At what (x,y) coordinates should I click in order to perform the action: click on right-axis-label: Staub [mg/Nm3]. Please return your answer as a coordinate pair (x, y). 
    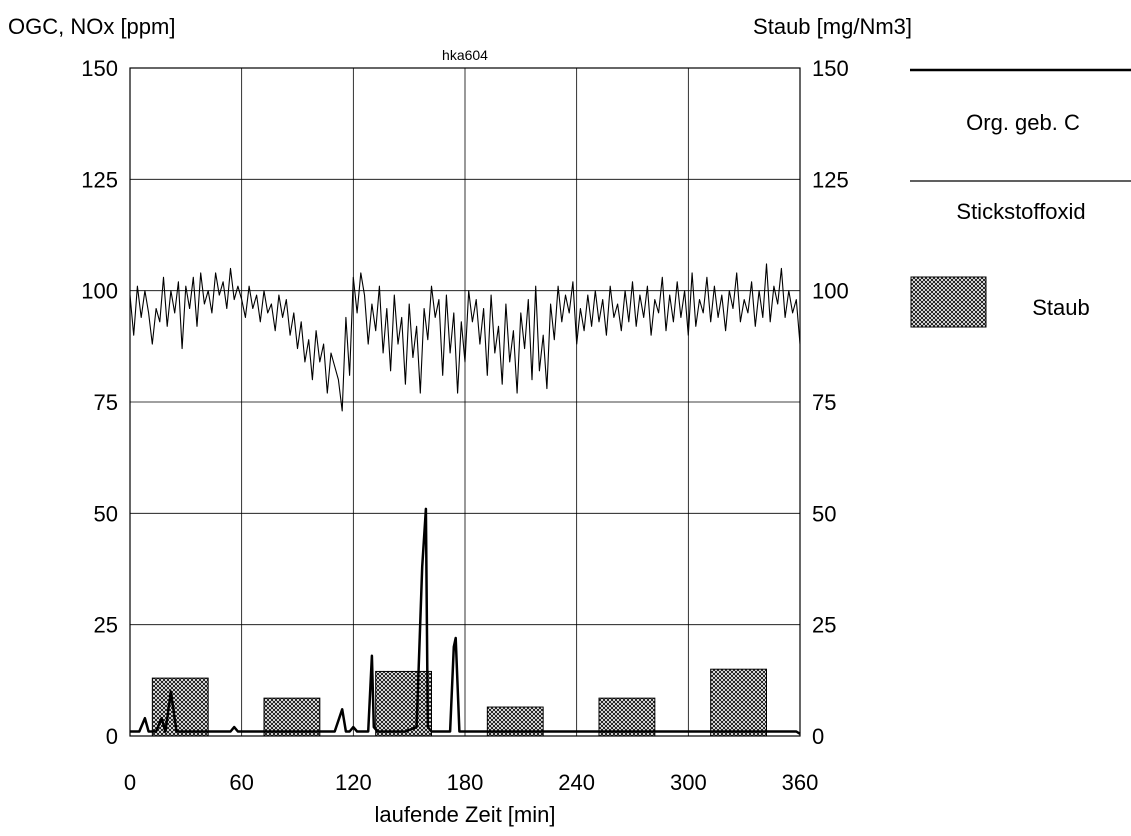
    Looking at the image, I should click on (832, 26).